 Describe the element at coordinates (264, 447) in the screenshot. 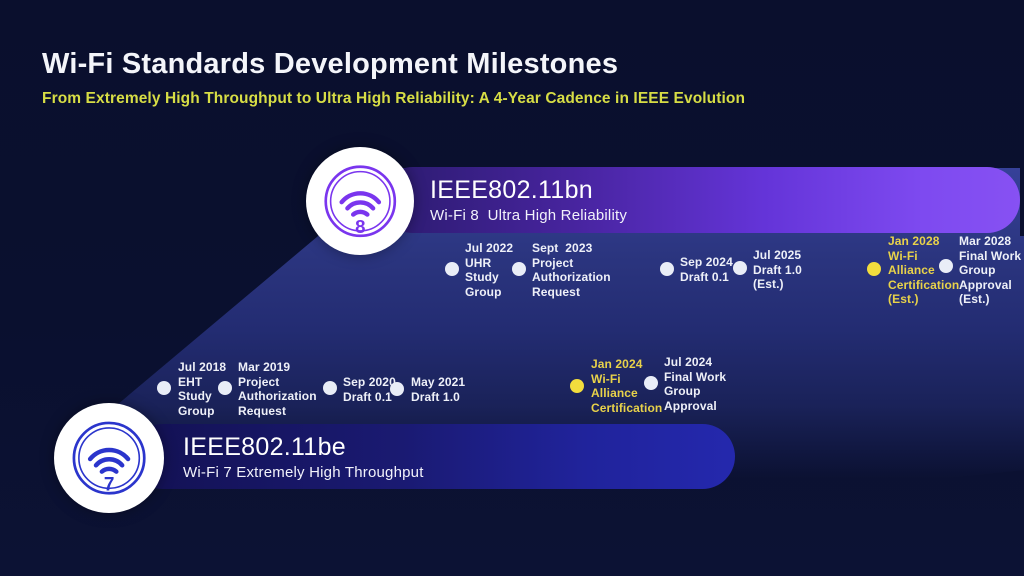

I see `band-wifi7-standard: IEEE802.11be` at that location.